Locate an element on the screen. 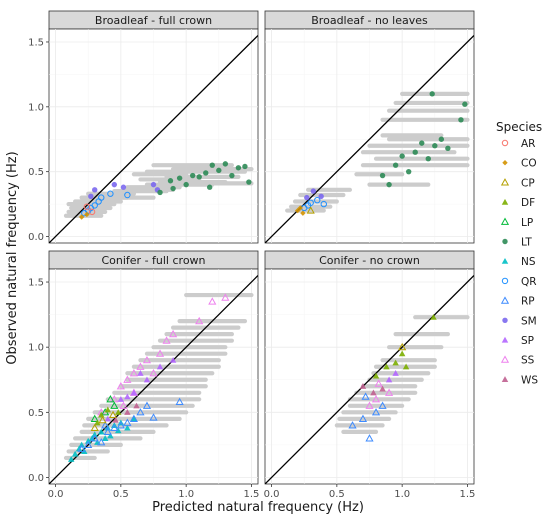  legend-key-ws is located at coordinates (505, 379).